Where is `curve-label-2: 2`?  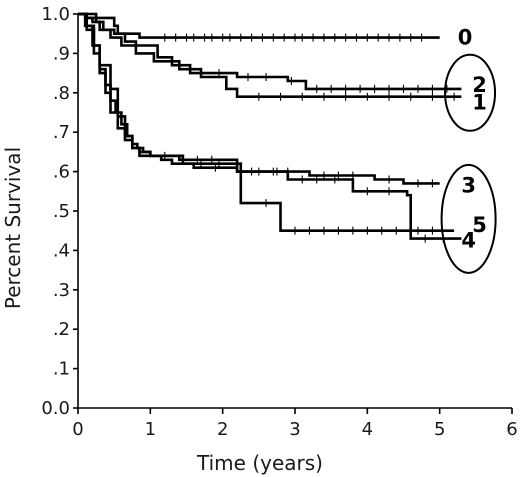
curve-label-2: 2 is located at coordinates (479, 85).